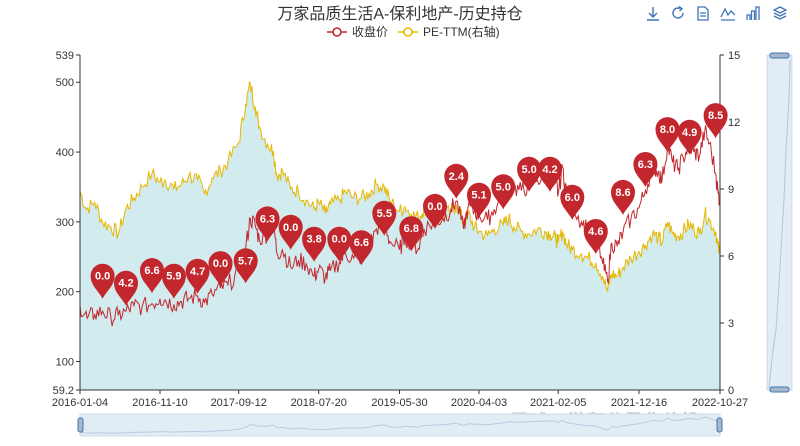  I want to click on holding-marker: 4.7, so click(197, 276).